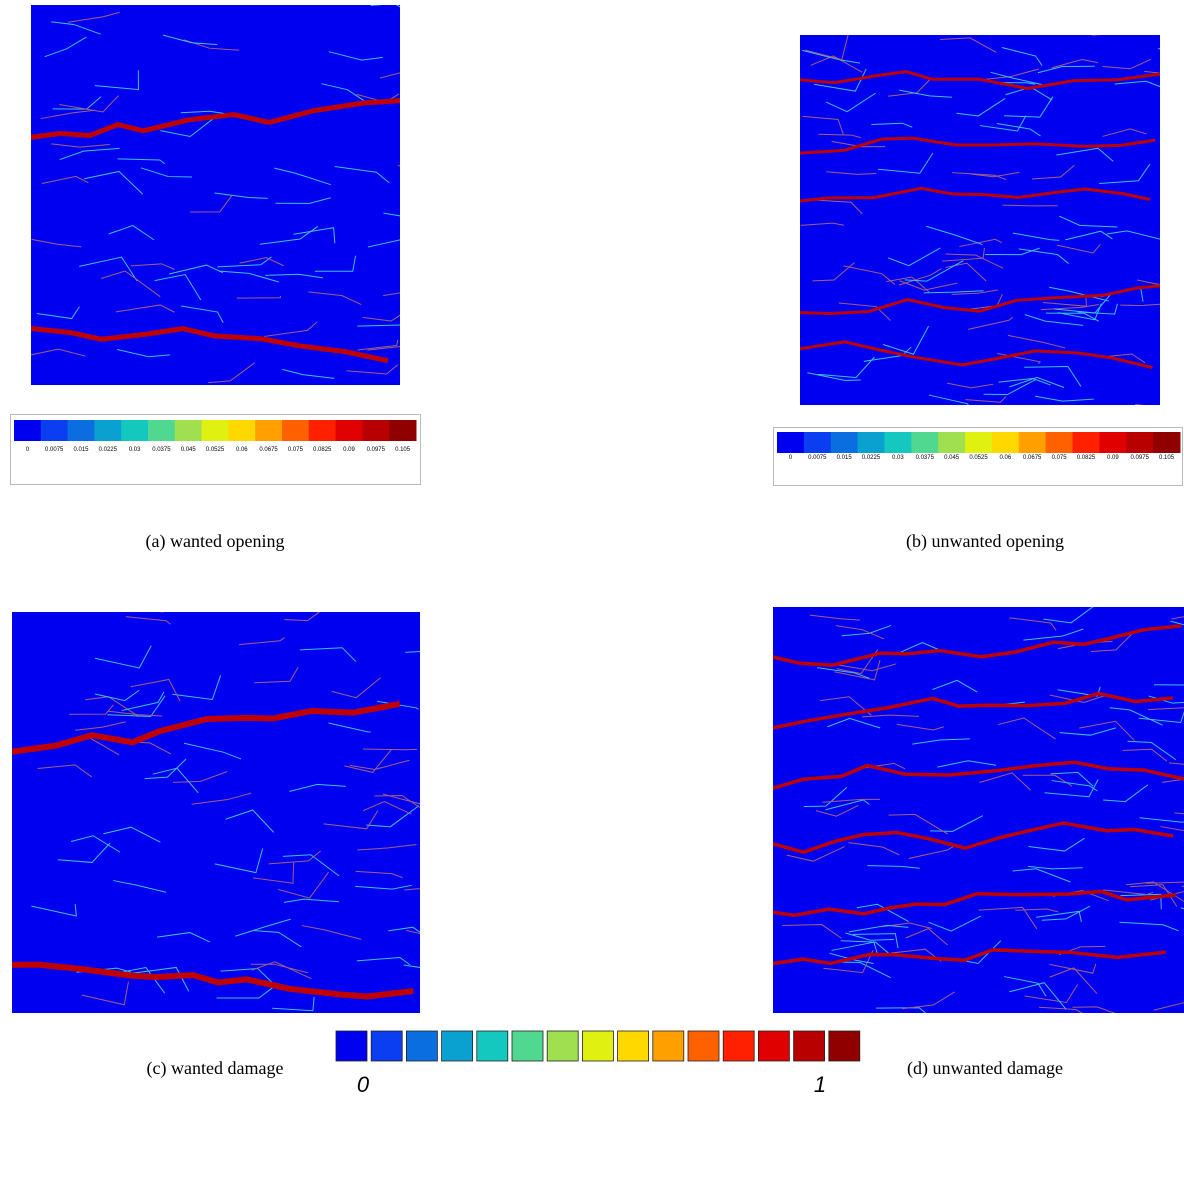 The width and height of the screenshot is (1184, 1204). What do you see at coordinates (820, 1084) in the screenshot?
I see `legend-max-label: 1` at bounding box center [820, 1084].